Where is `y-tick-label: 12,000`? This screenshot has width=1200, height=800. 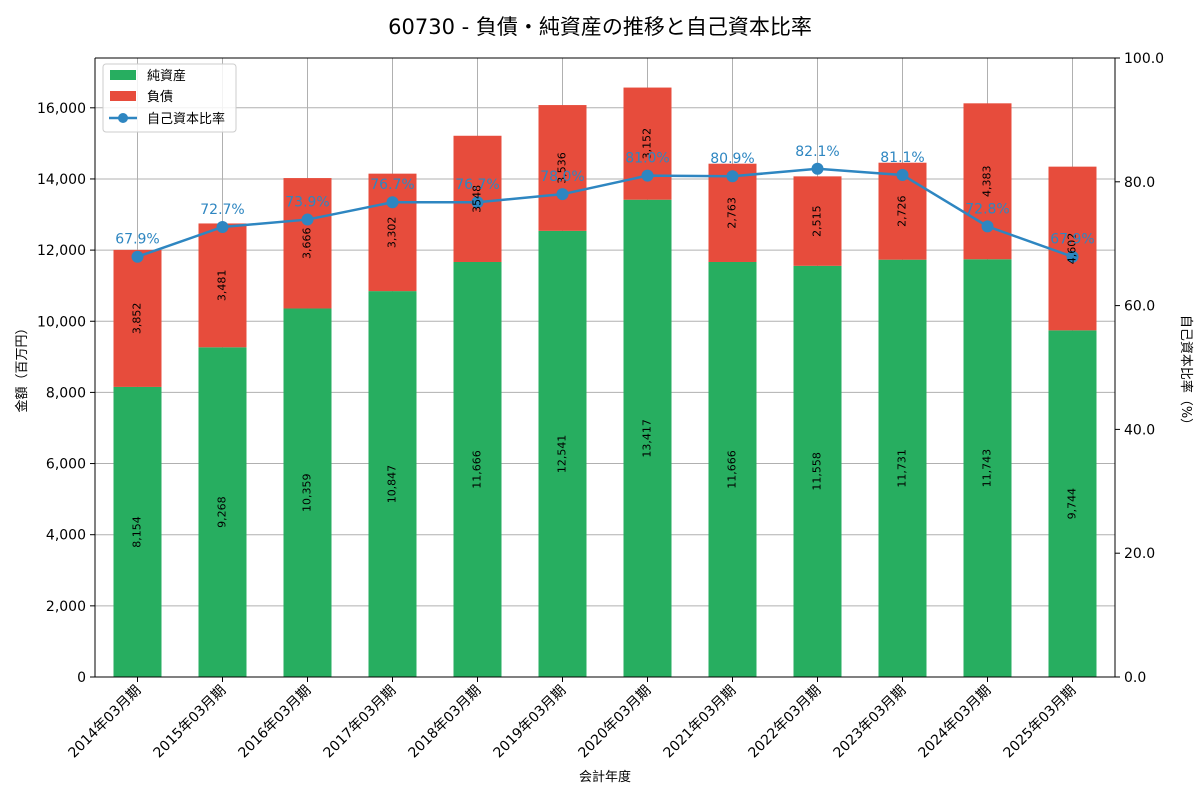 y-tick-label: 12,000 is located at coordinates (61, 251).